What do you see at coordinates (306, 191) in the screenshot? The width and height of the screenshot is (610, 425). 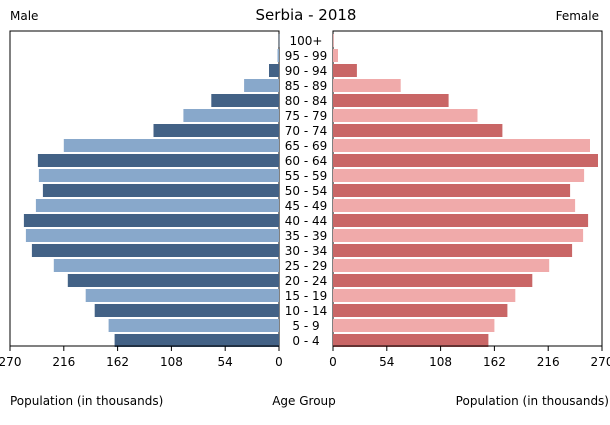 I see `age-group-label-10: 50 - 54` at bounding box center [306, 191].